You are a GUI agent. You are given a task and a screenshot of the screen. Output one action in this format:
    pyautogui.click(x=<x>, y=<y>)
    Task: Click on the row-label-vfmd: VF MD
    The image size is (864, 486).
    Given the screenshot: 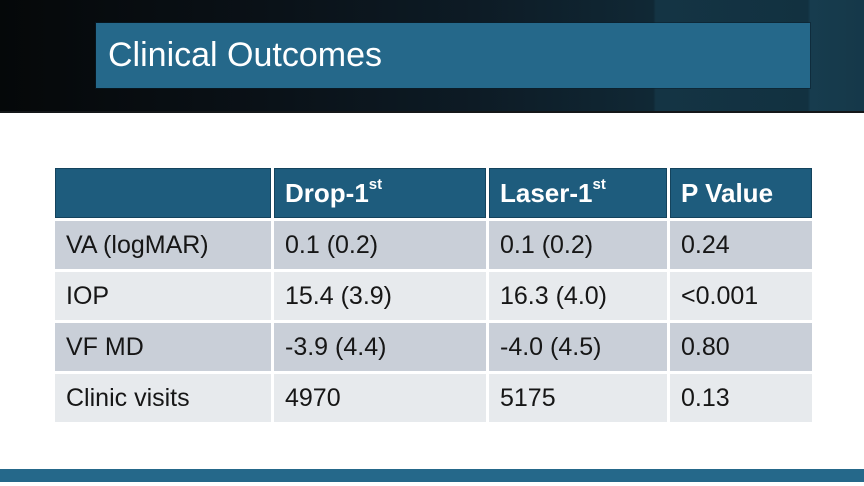 What is the action you would take?
    pyautogui.click(x=163, y=347)
    